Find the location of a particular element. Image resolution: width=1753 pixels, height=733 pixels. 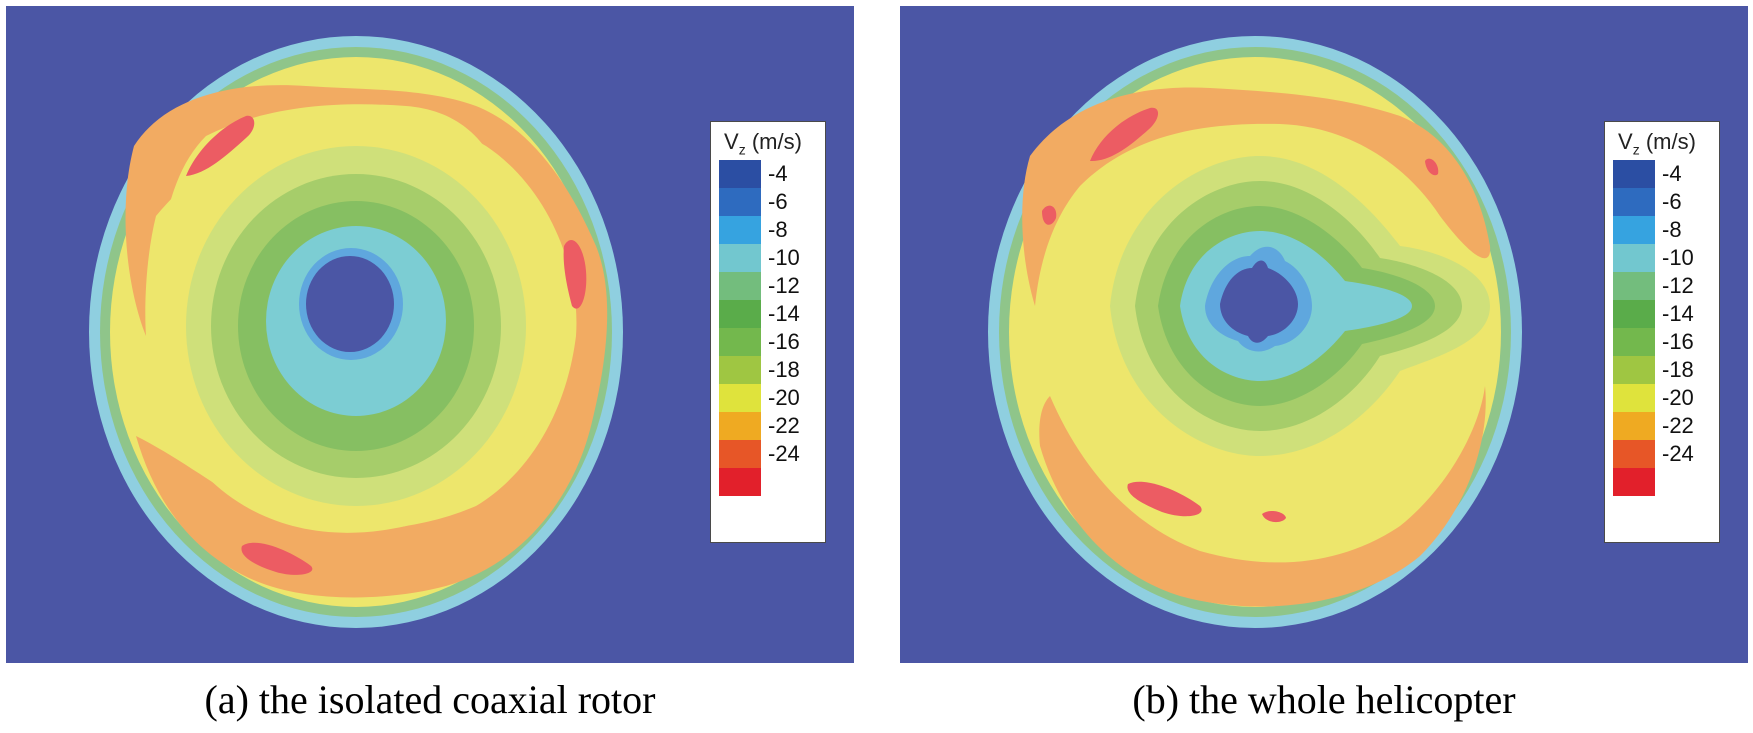

caption-a: (a) the isolated coaxial rotor is located at coordinates (430, 699).